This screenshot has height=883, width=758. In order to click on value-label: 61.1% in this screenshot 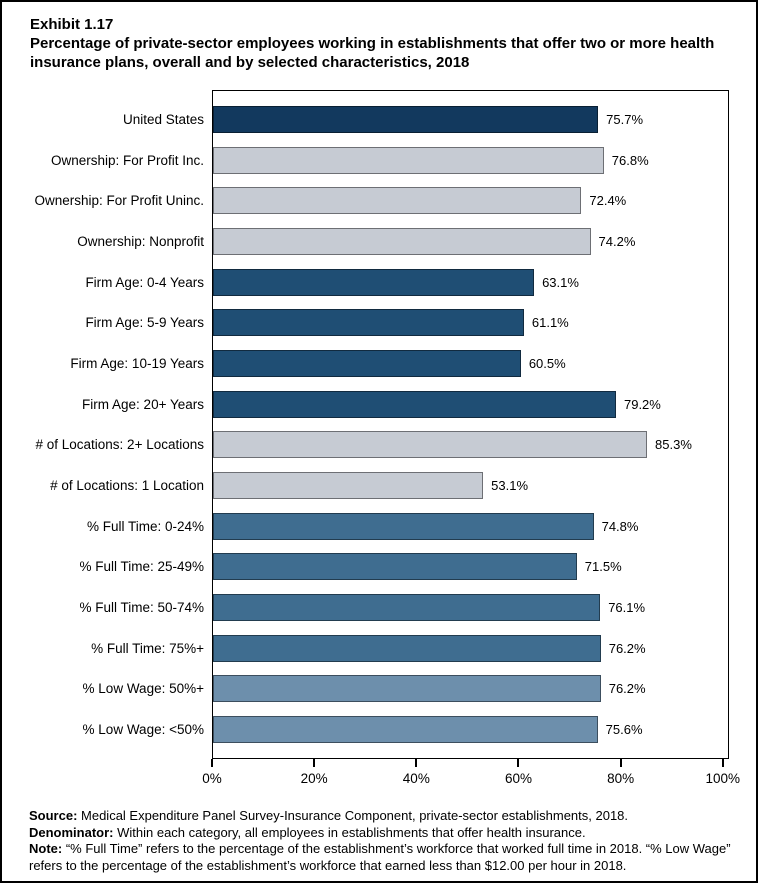, I will do `click(550, 323)`.